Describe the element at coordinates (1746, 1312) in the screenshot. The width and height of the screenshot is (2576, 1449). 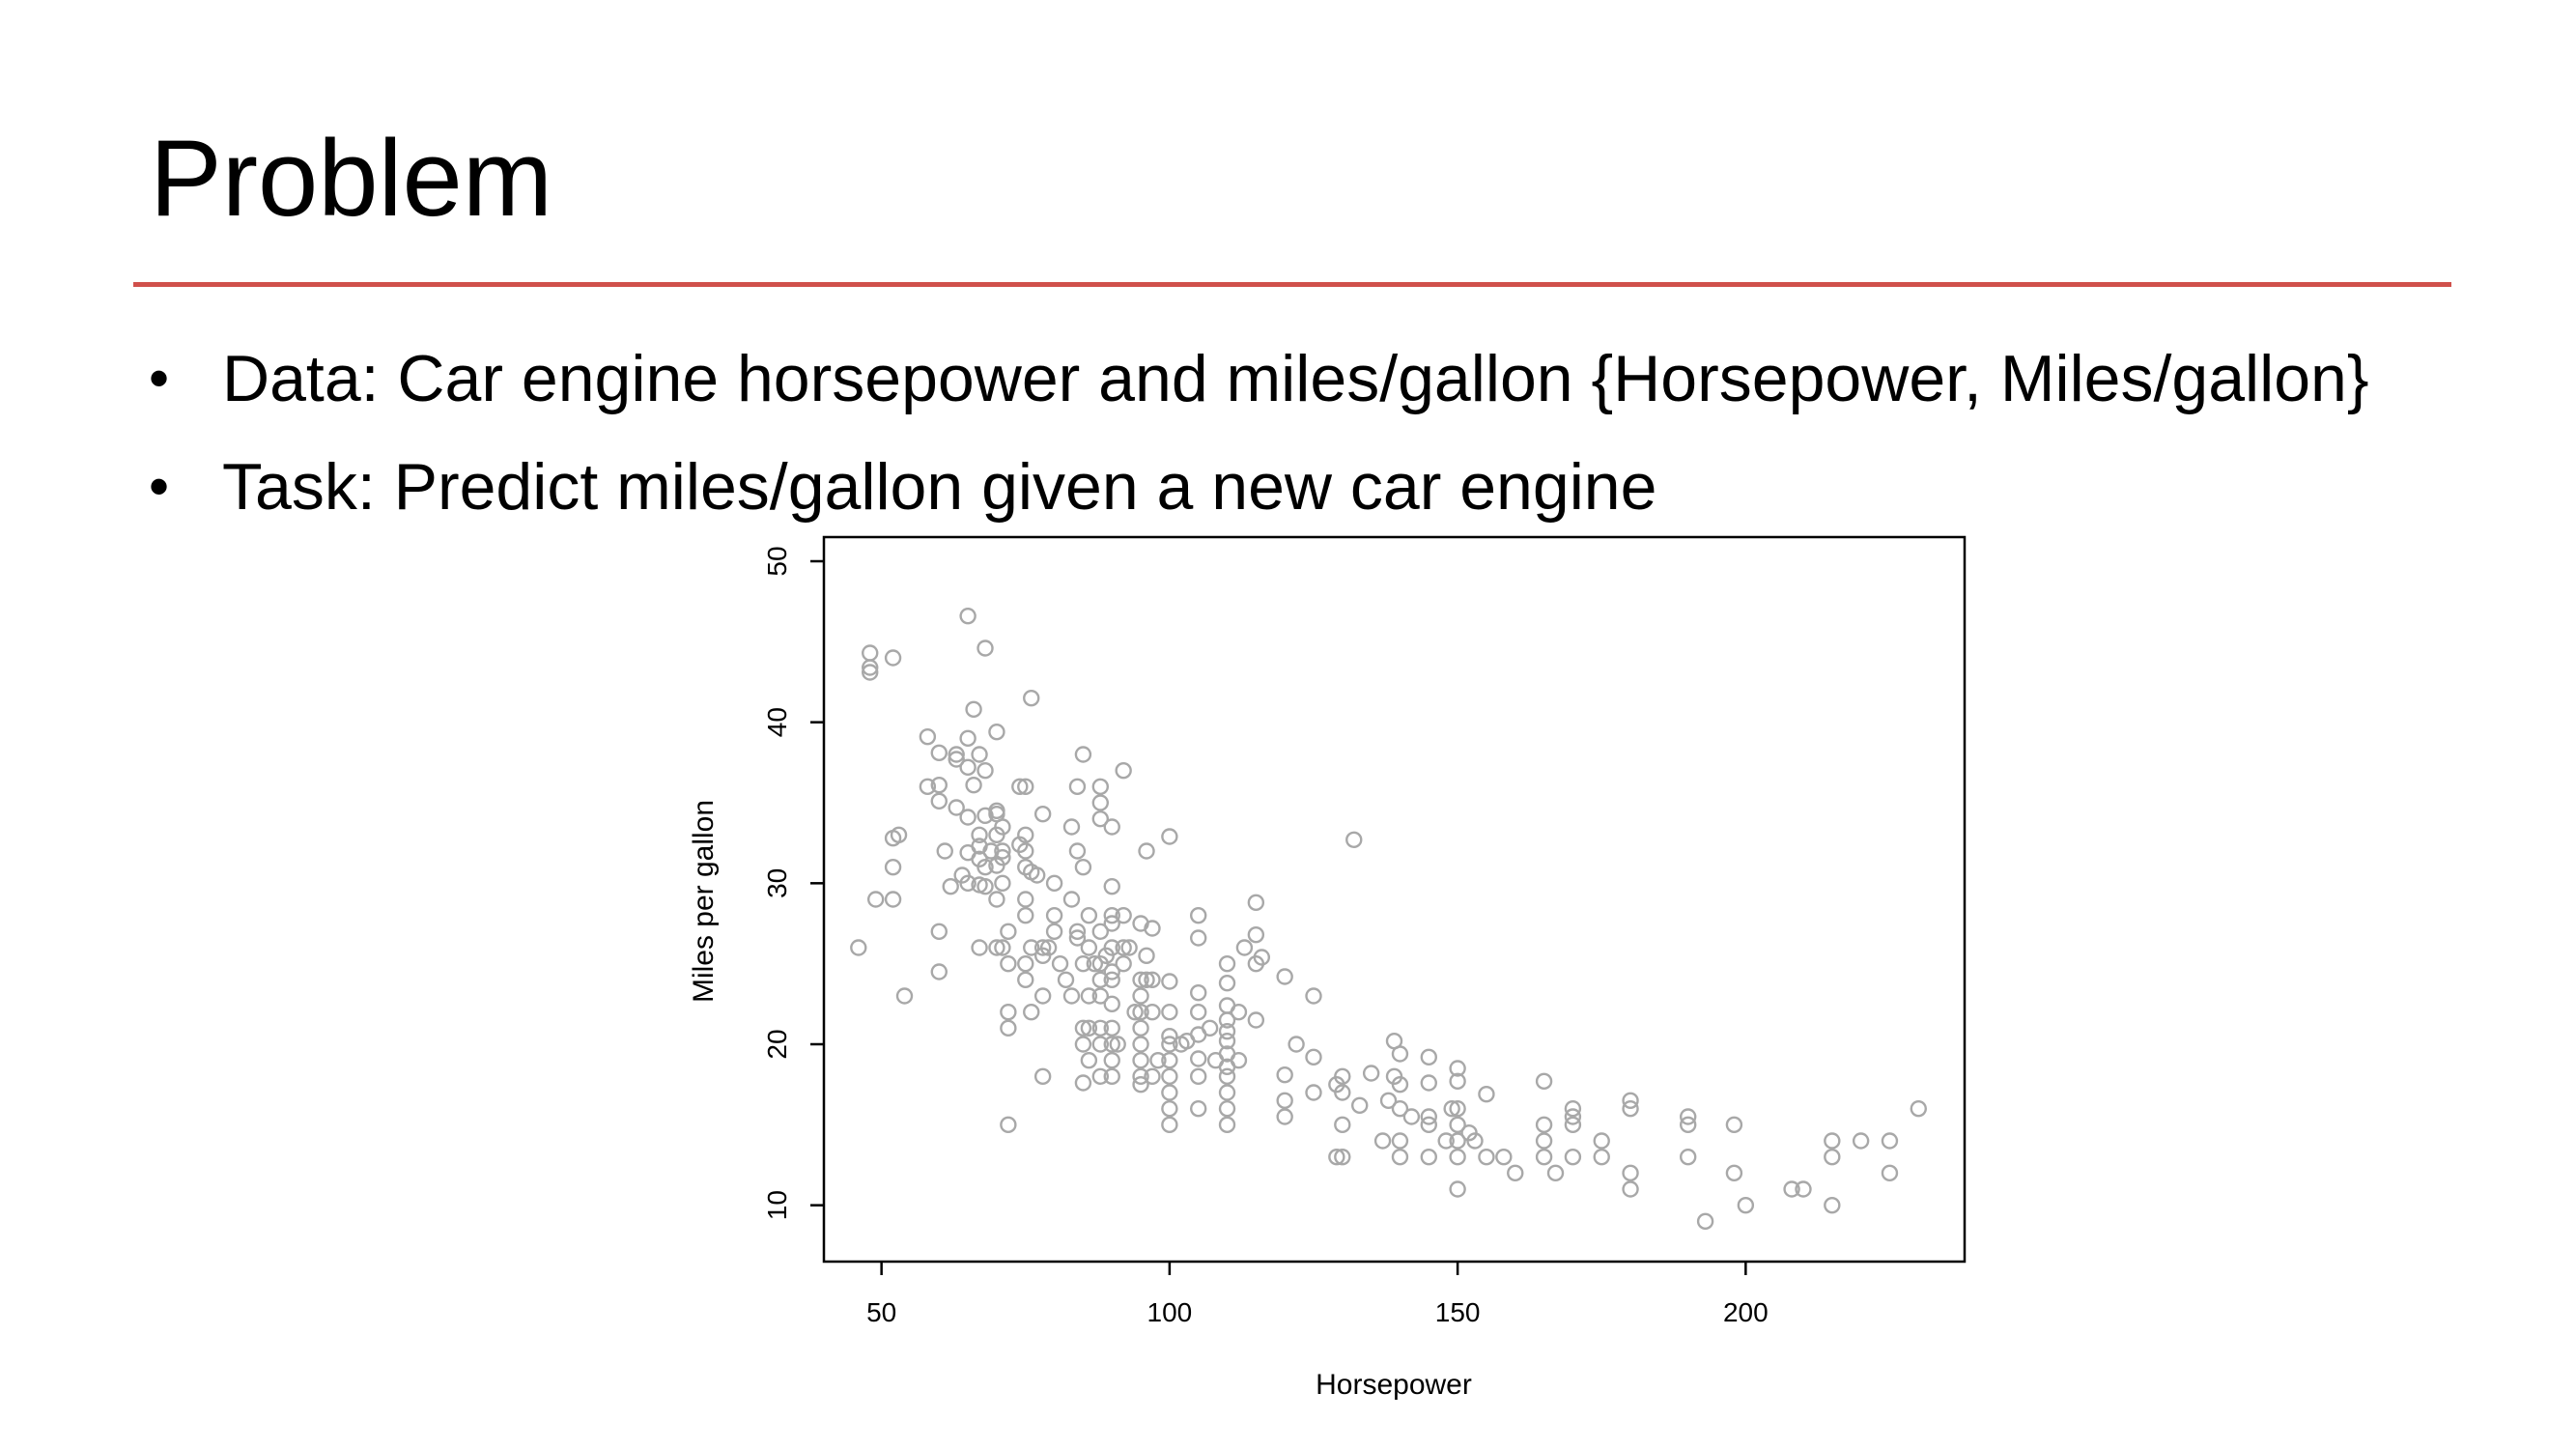
I see `x-tick-label: 200` at that location.